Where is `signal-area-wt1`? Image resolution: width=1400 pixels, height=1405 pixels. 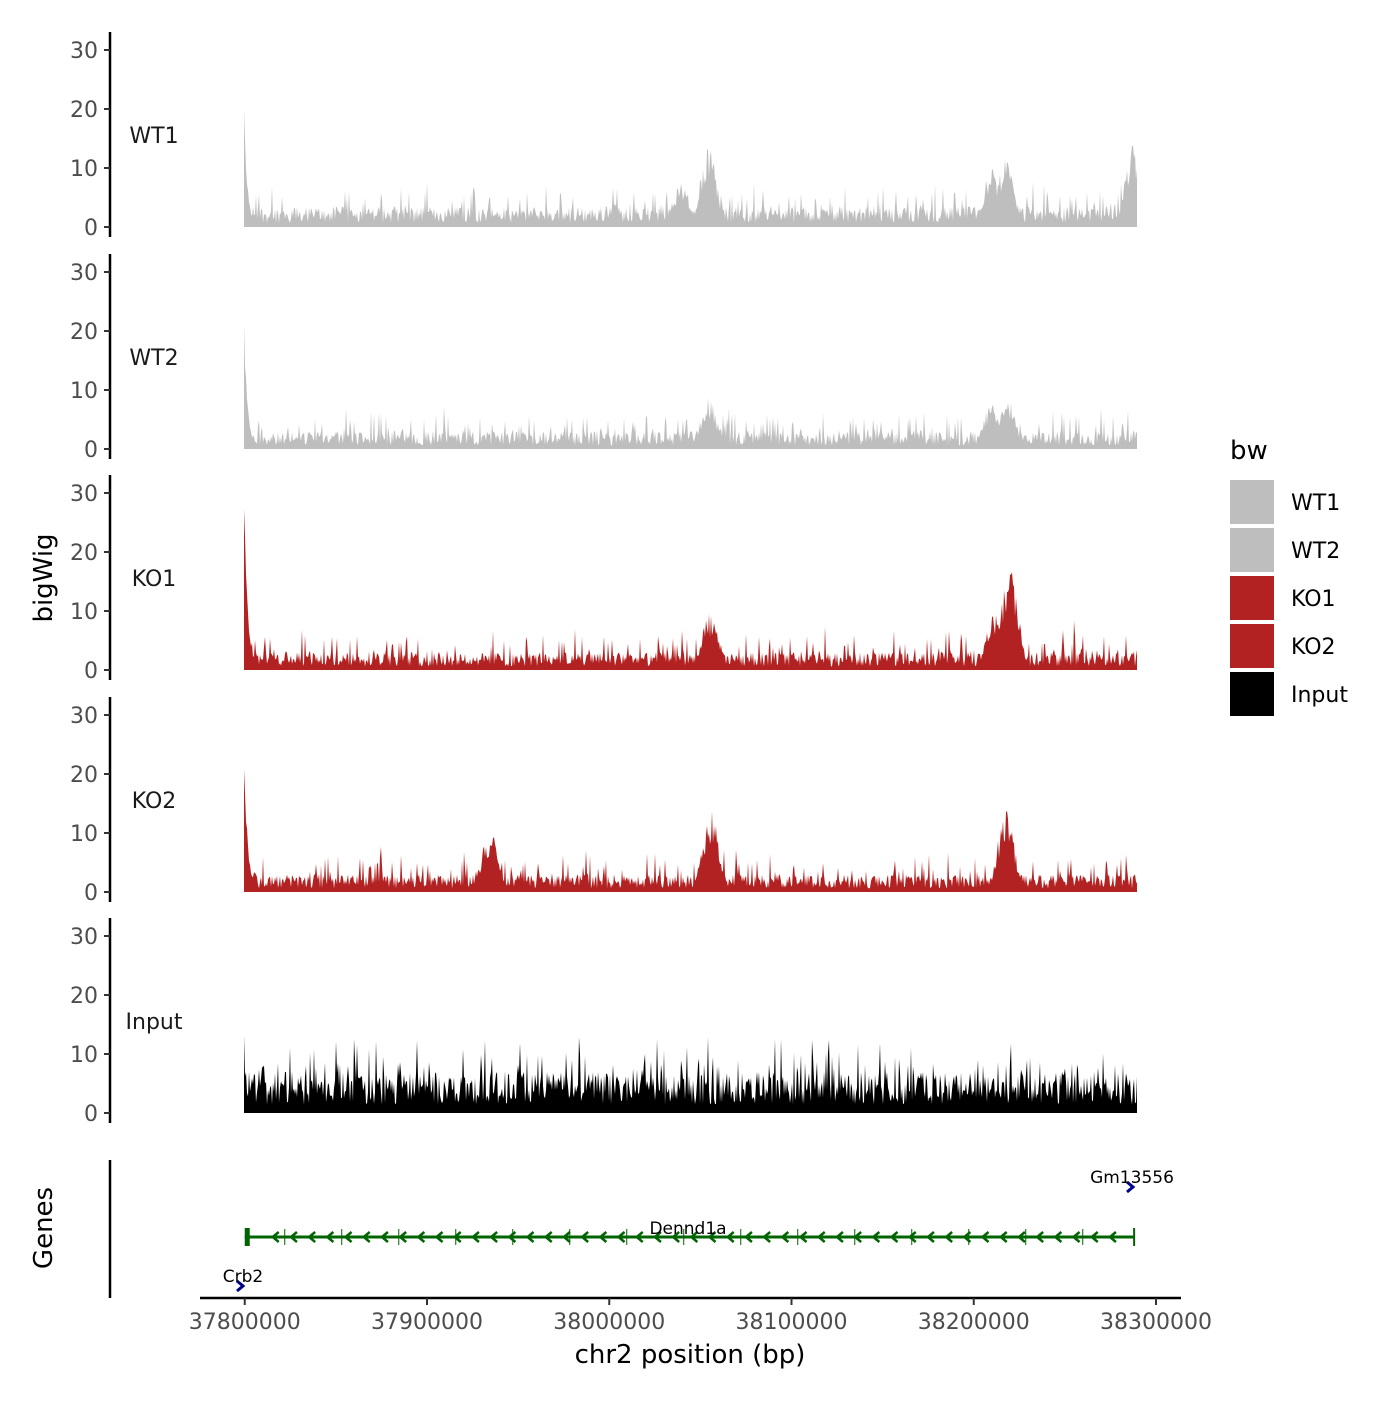 signal-area-wt1 is located at coordinates (690, 168).